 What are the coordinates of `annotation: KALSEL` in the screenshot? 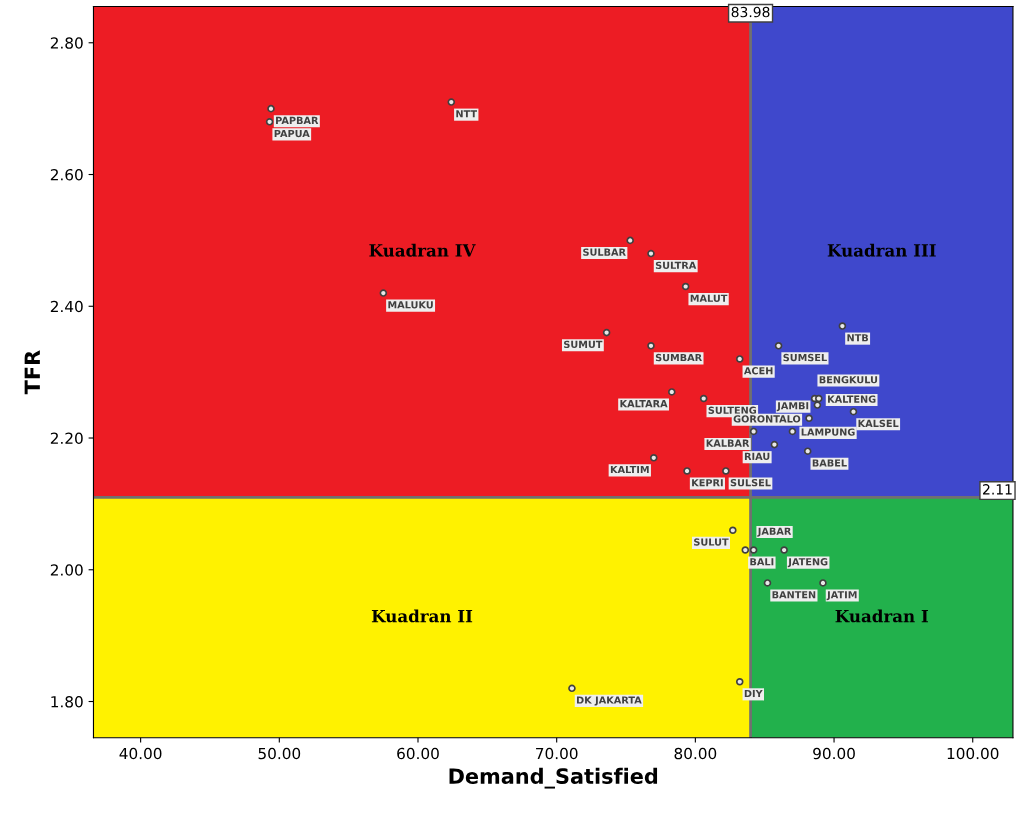 It's located at (878, 423).